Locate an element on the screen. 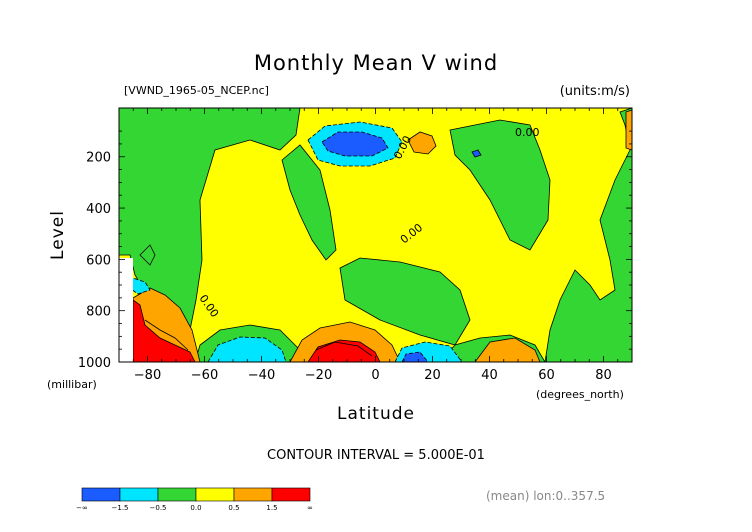 The height and width of the screenshot is (532, 752). colorbar-label: −∞ is located at coordinates (82, 508).